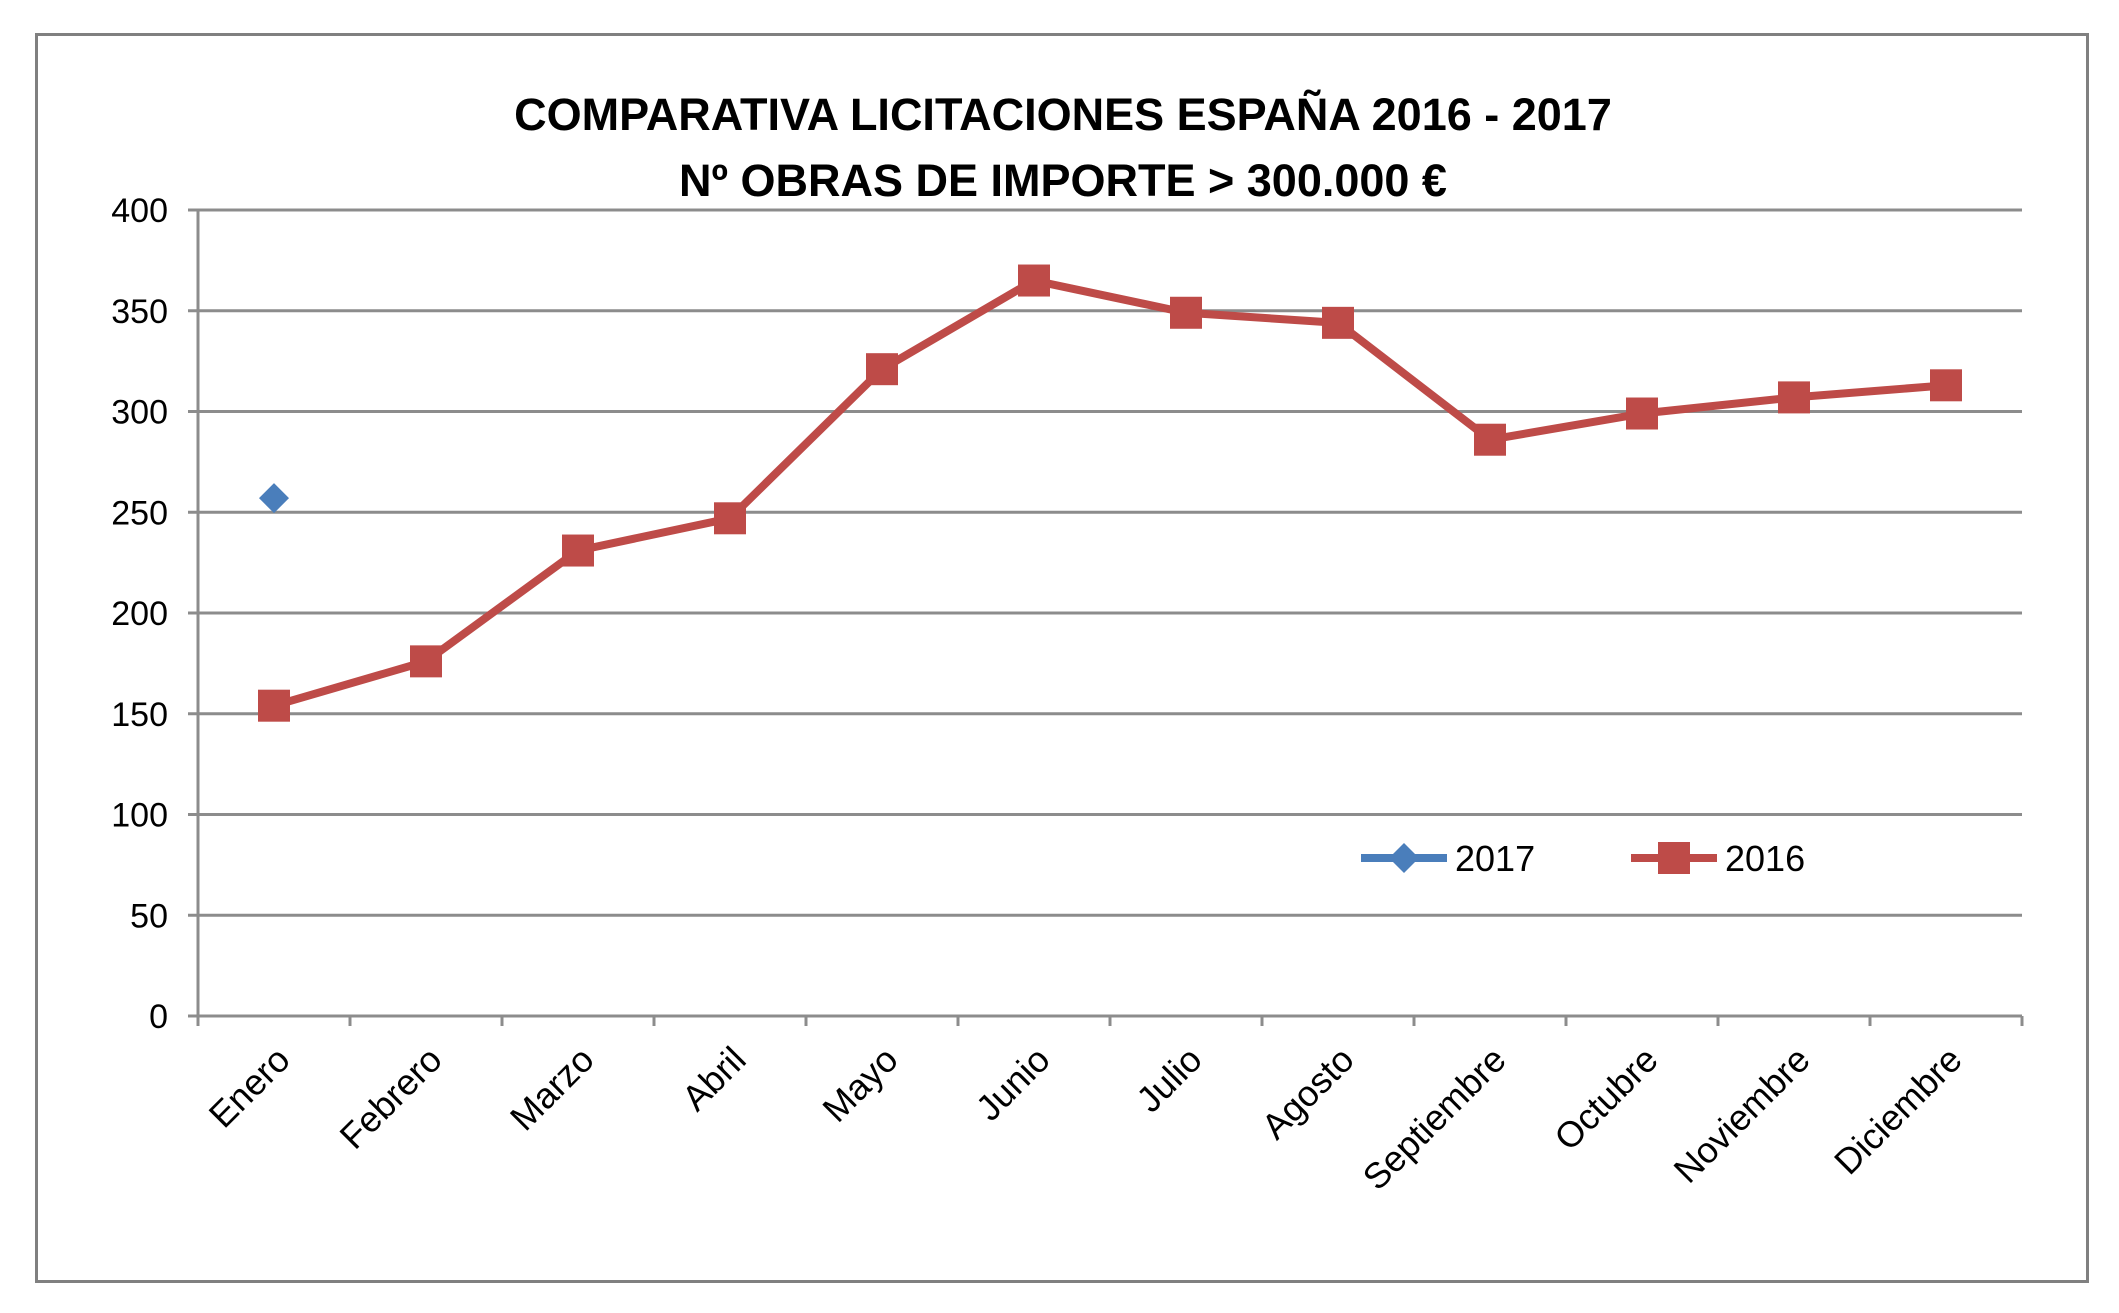 The height and width of the screenshot is (1313, 2119). Describe the element at coordinates (714, 1079) in the screenshot. I see `x-tick-label: Abril` at that location.